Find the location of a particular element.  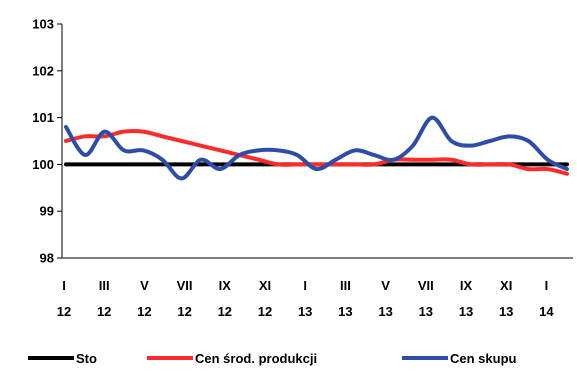

y-tick-label: 103 is located at coordinates (43, 24).